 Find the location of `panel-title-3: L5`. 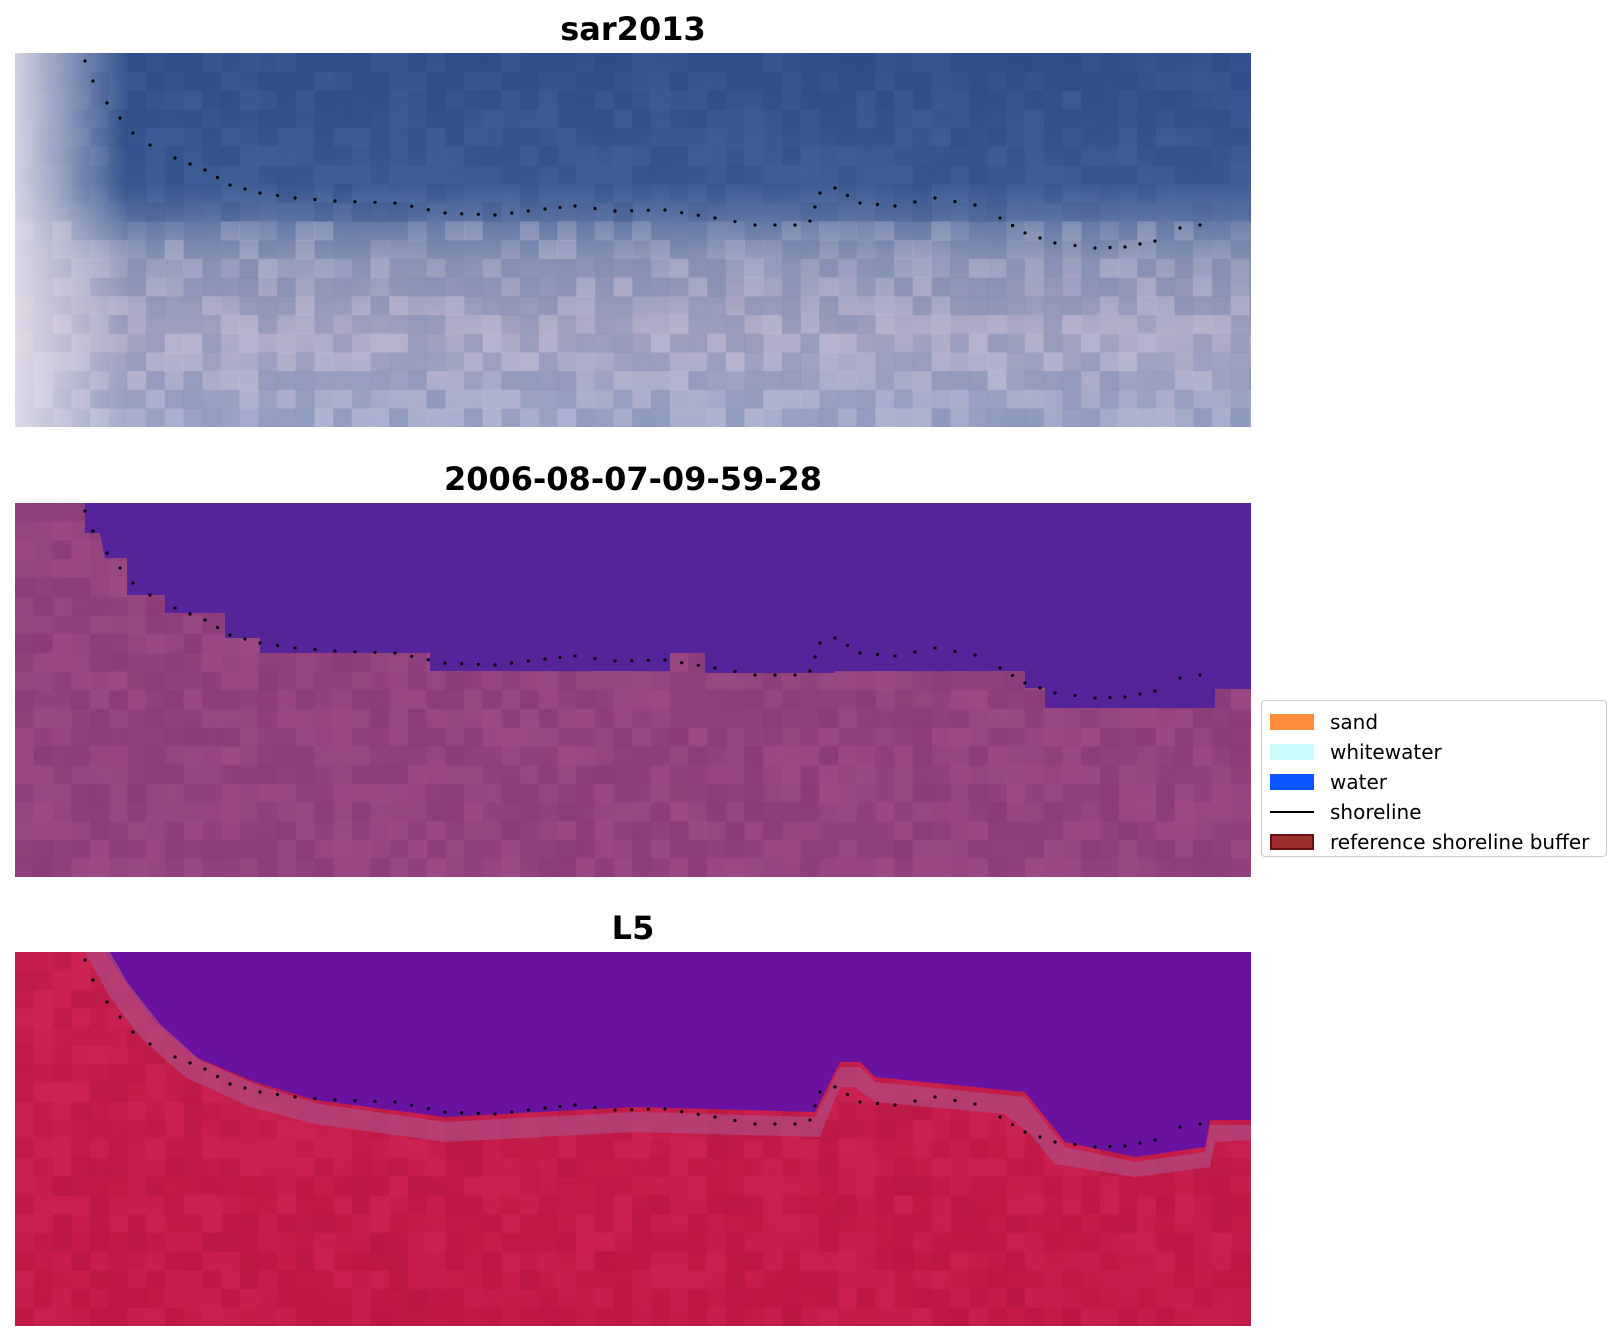

panel-title-3: L5 is located at coordinates (633, 928).